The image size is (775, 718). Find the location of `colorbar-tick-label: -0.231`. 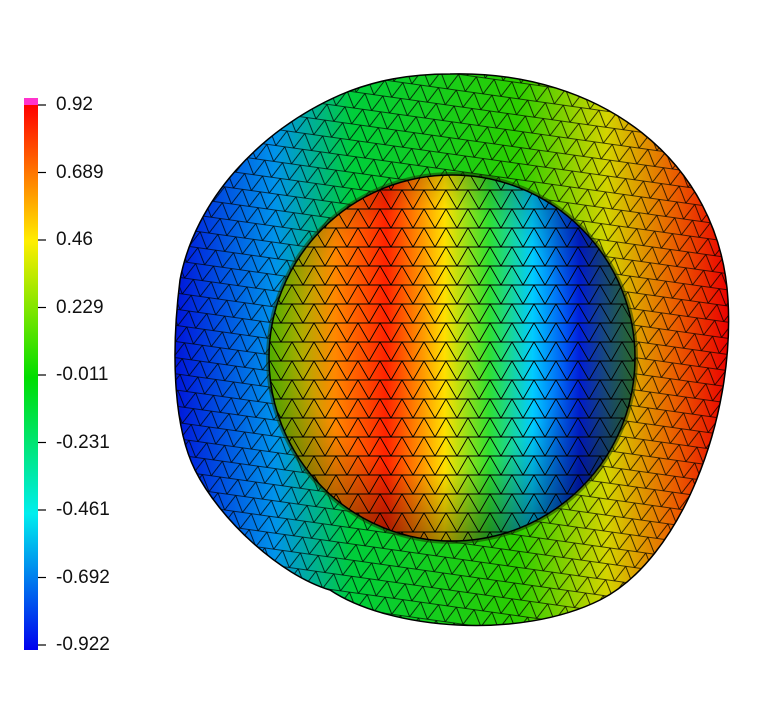

colorbar-tick-label: -0.231 is located at coordinates (83, 442).